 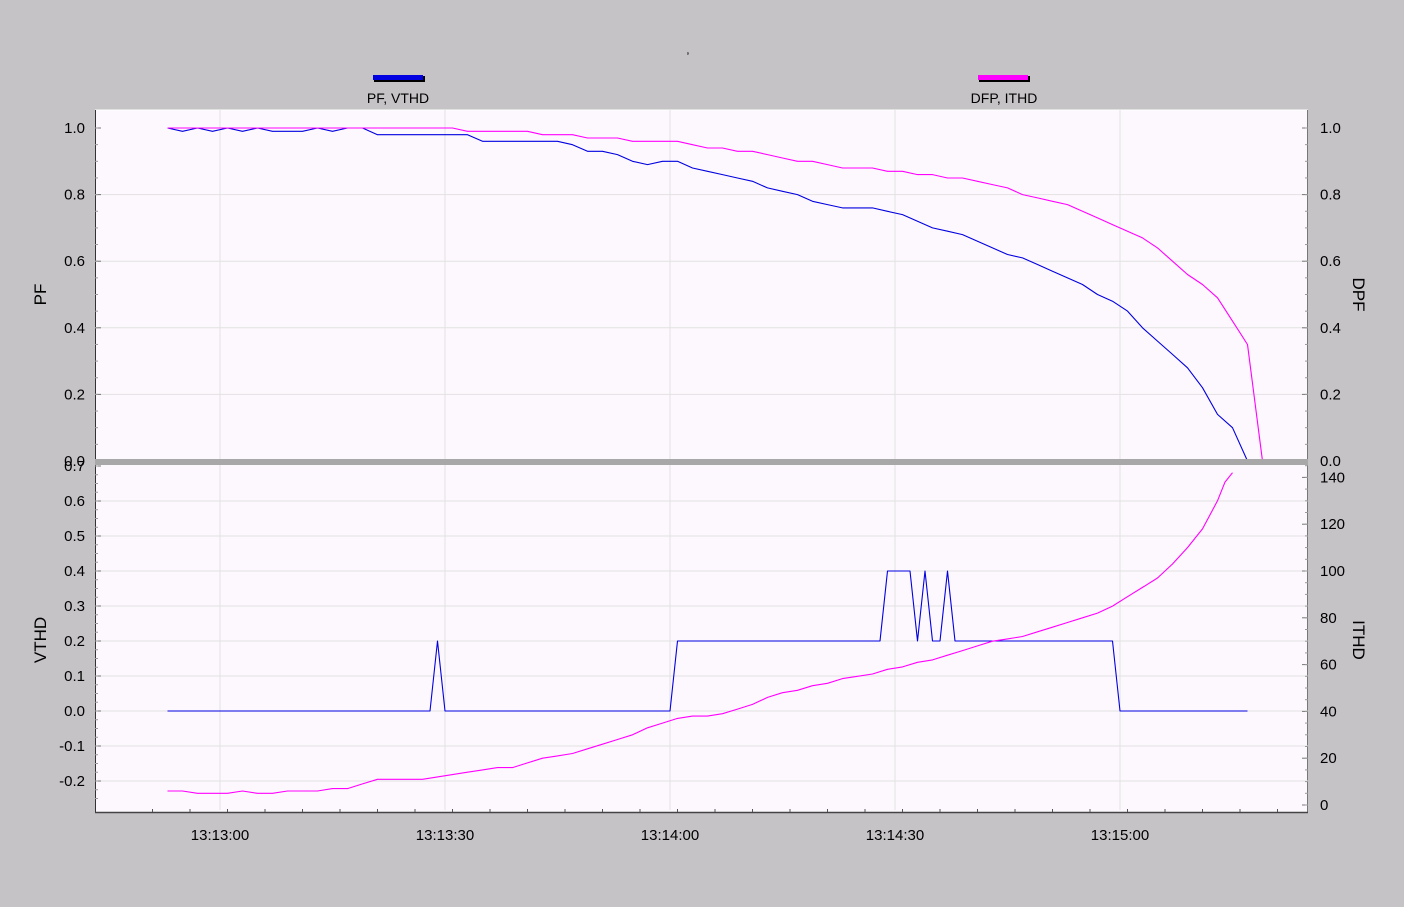 I want to click on y2-axis-title: DPF, so click(x=1358, y=295).